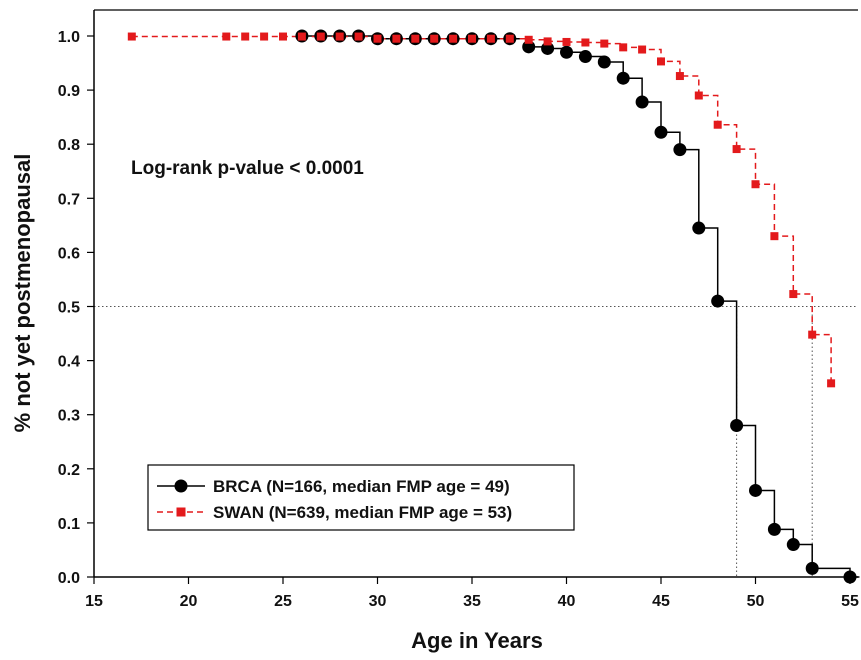  What do you see at coordinates (477, 640) in the screenshot?
I see `x-axis-title: Age in Years` at bounding box center [477, 640].